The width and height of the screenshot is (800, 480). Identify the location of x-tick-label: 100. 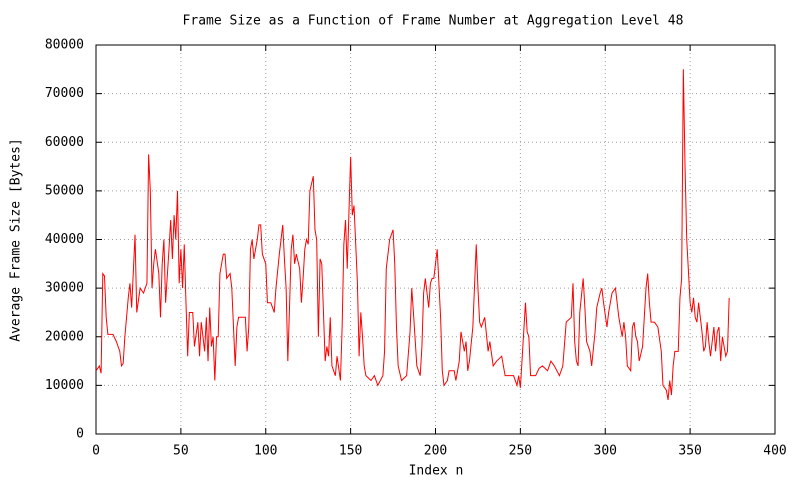
(265, 451).